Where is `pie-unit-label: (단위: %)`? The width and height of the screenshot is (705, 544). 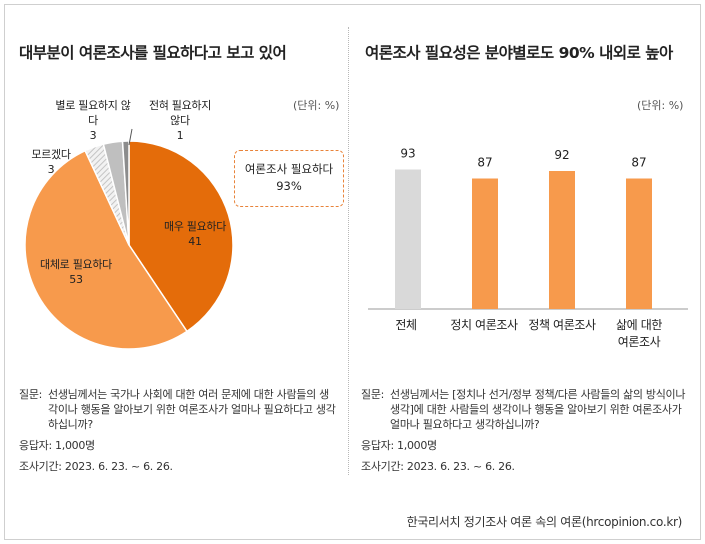 pie-unit-label: (단위: %) is located at coordinates (316, 105).